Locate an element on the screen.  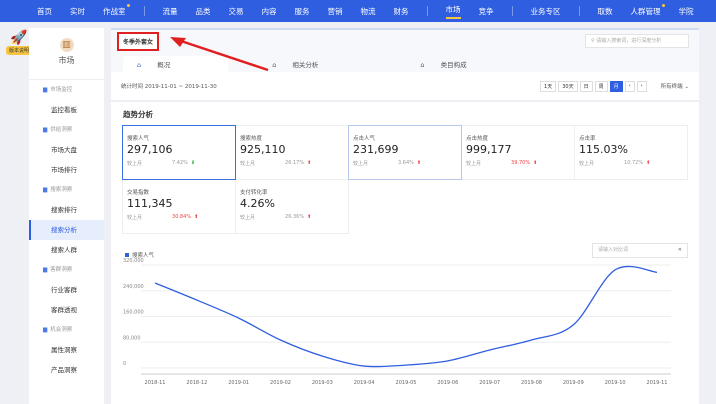
x-tick-label: 2019-03 is located at coordinates (322, 383).